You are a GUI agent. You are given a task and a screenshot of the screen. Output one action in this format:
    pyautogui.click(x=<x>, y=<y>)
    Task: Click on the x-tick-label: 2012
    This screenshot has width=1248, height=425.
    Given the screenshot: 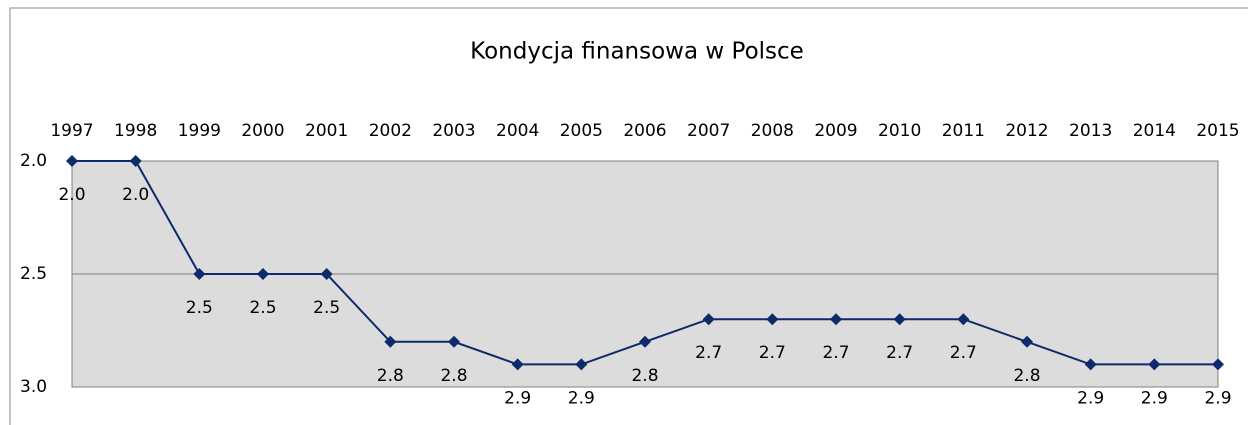 What is the action you would take?
    pyautogui.click(x=1026, y=131)
    